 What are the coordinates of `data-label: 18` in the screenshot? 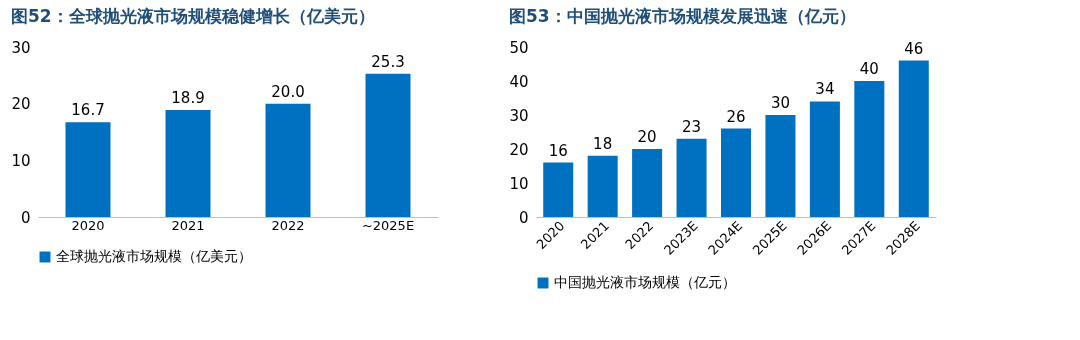 It's located at (603, 143).